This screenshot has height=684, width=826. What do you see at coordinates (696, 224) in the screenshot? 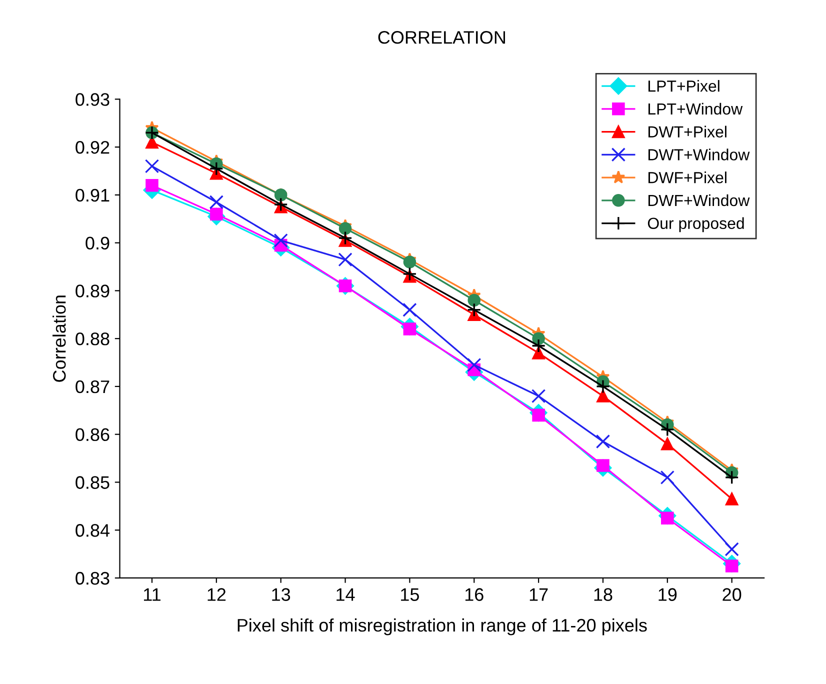
I see `legend-label: Our proposed` at bounding box center [696, 224].